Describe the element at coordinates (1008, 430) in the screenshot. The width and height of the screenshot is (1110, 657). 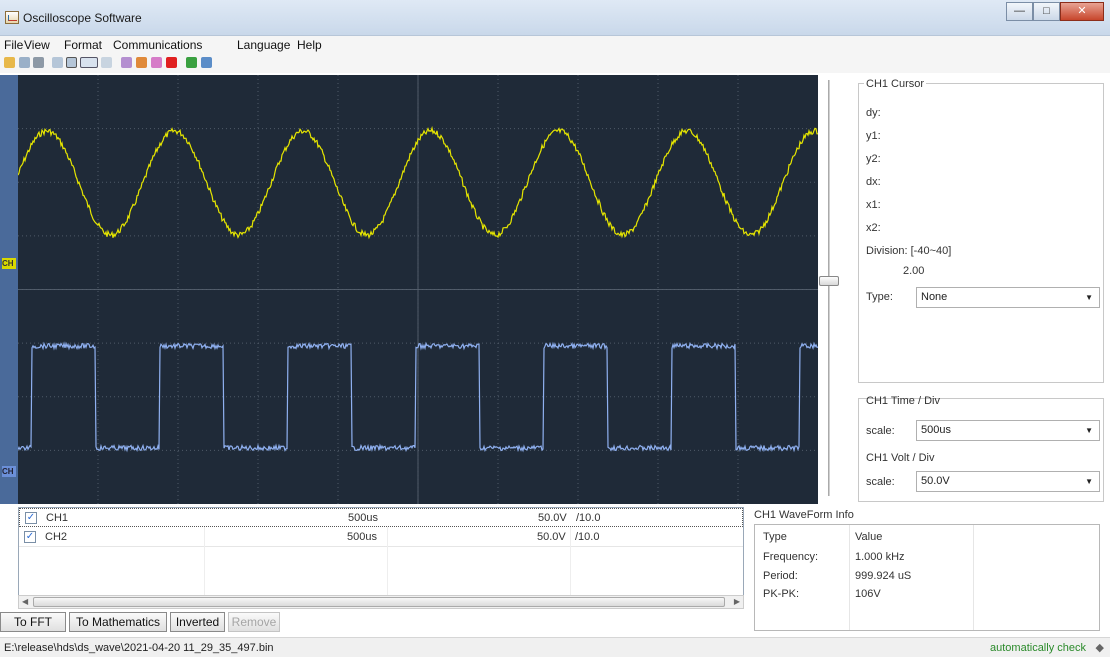
I see `time-scale-dropdown: 500us ▼` at that location.